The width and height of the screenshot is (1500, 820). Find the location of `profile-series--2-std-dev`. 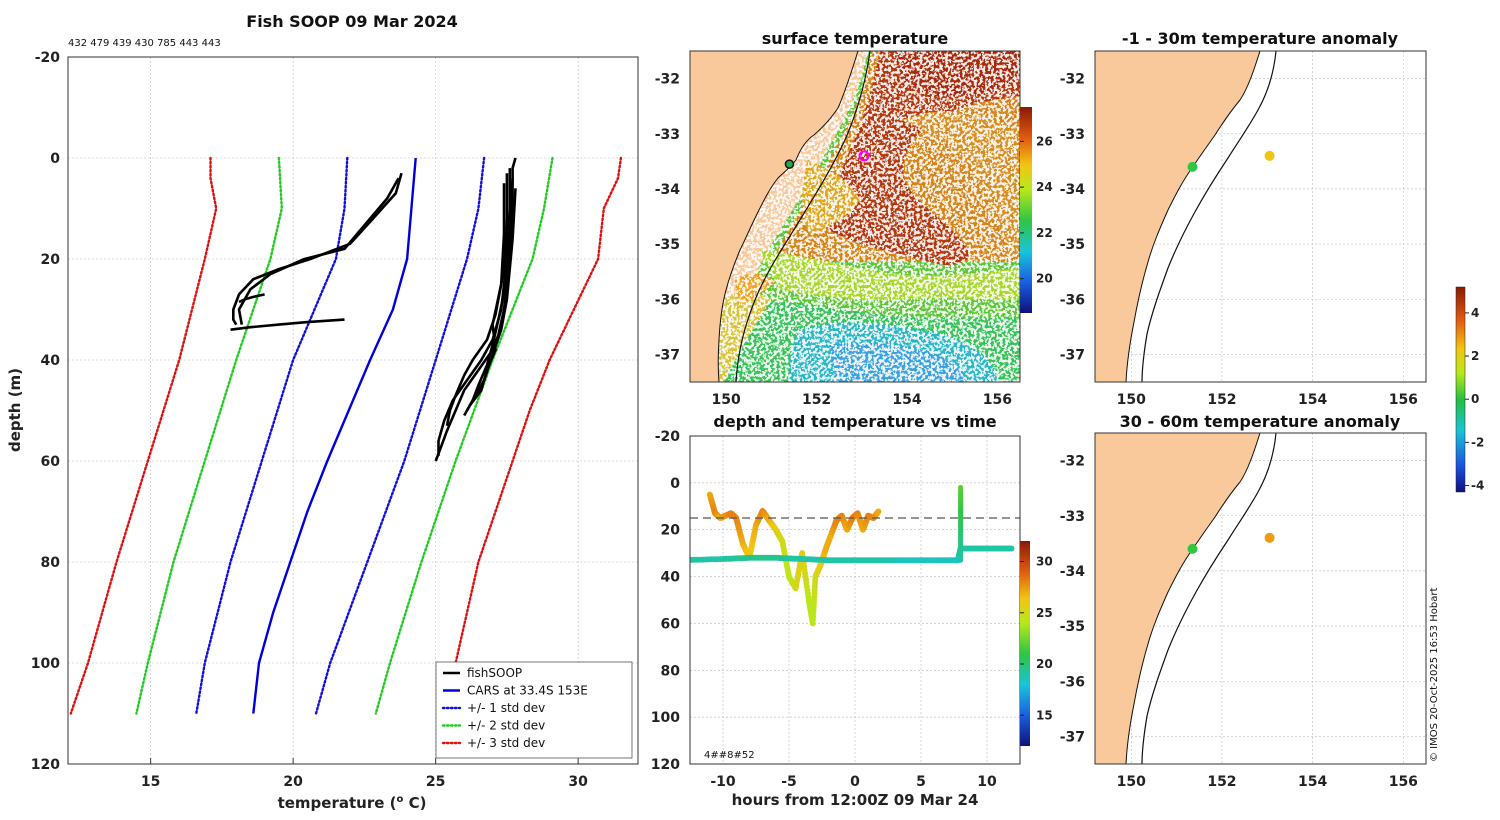

profile-series--2-std-dev is located at coordinates (209, 435).